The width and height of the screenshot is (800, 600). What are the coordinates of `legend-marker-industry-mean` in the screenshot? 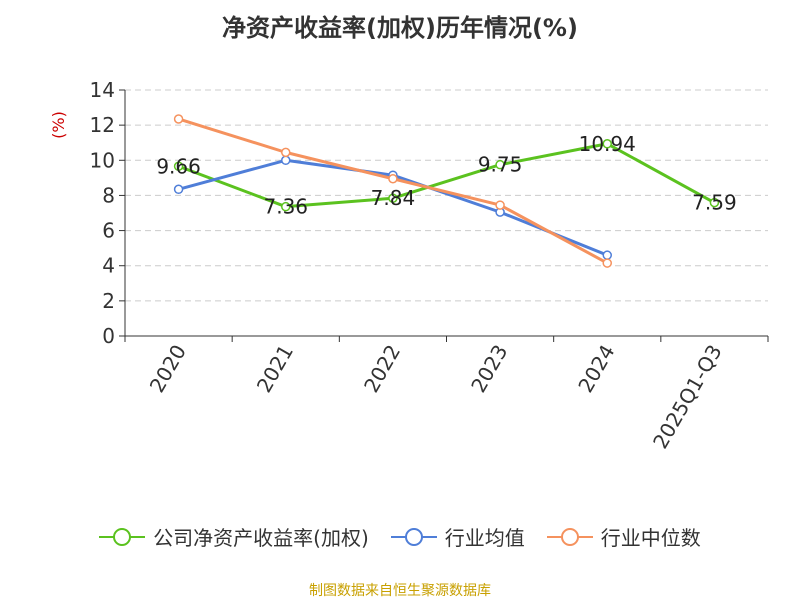 It's located at (413, 536).